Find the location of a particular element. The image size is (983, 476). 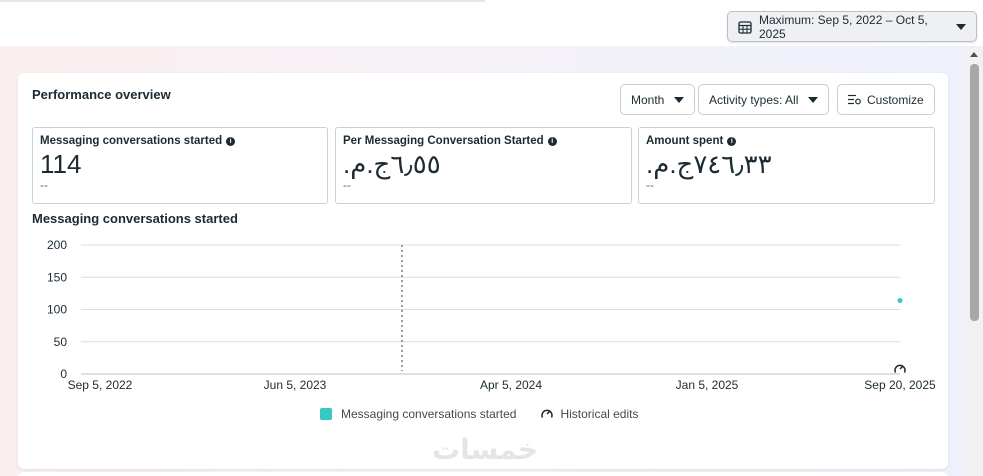

legend-historical-label: Historical edits is located at coordinates (599, 414).